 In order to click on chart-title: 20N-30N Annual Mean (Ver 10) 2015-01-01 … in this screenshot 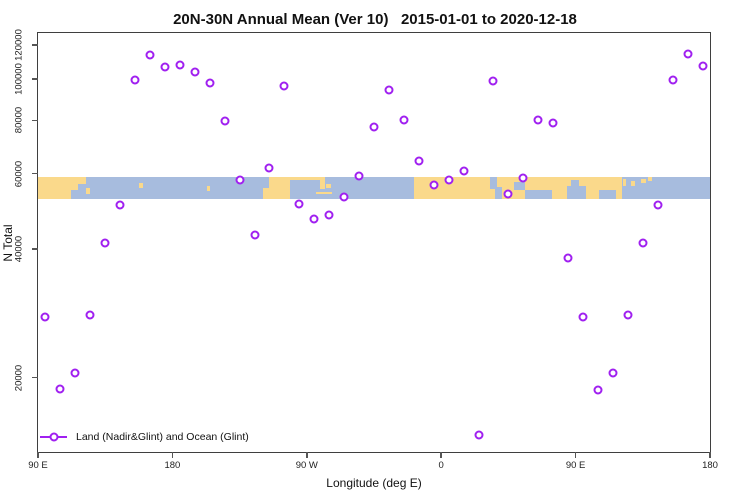, I will do `click(375, 19)`.